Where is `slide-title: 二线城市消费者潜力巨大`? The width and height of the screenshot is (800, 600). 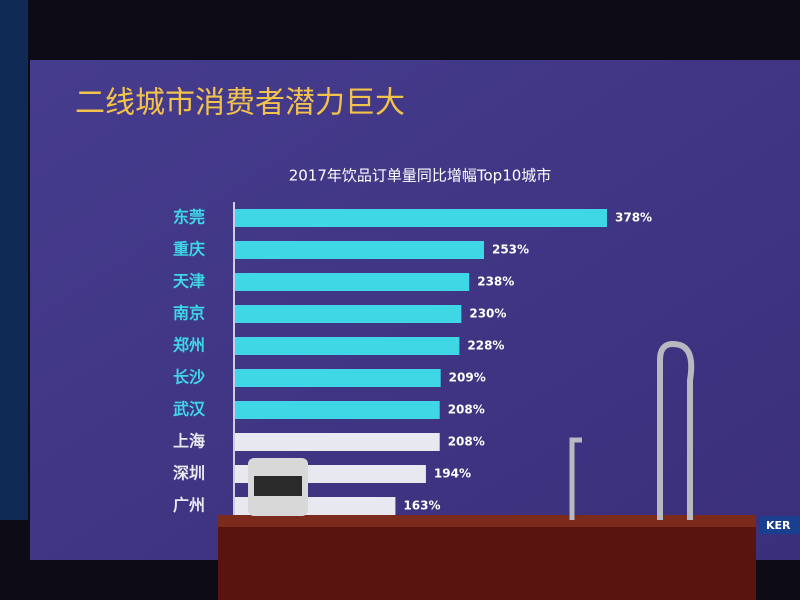
slide-title: 二线城市消费者潜力巨大 is located at coordinates (240, 103).